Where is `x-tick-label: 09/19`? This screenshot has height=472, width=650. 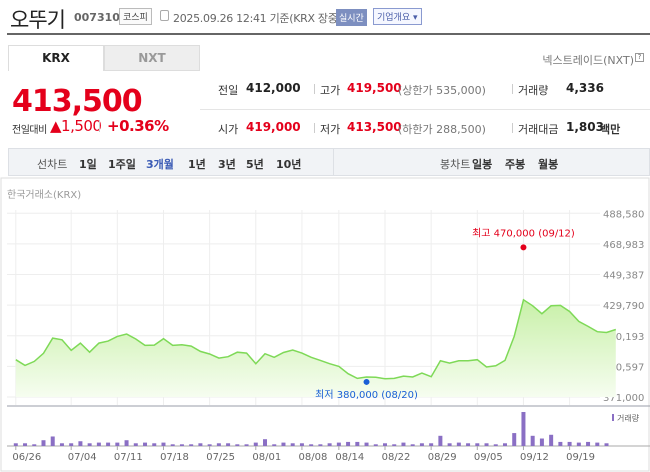 x-tick-label: 09/19 is located at coordinates (580, 457).